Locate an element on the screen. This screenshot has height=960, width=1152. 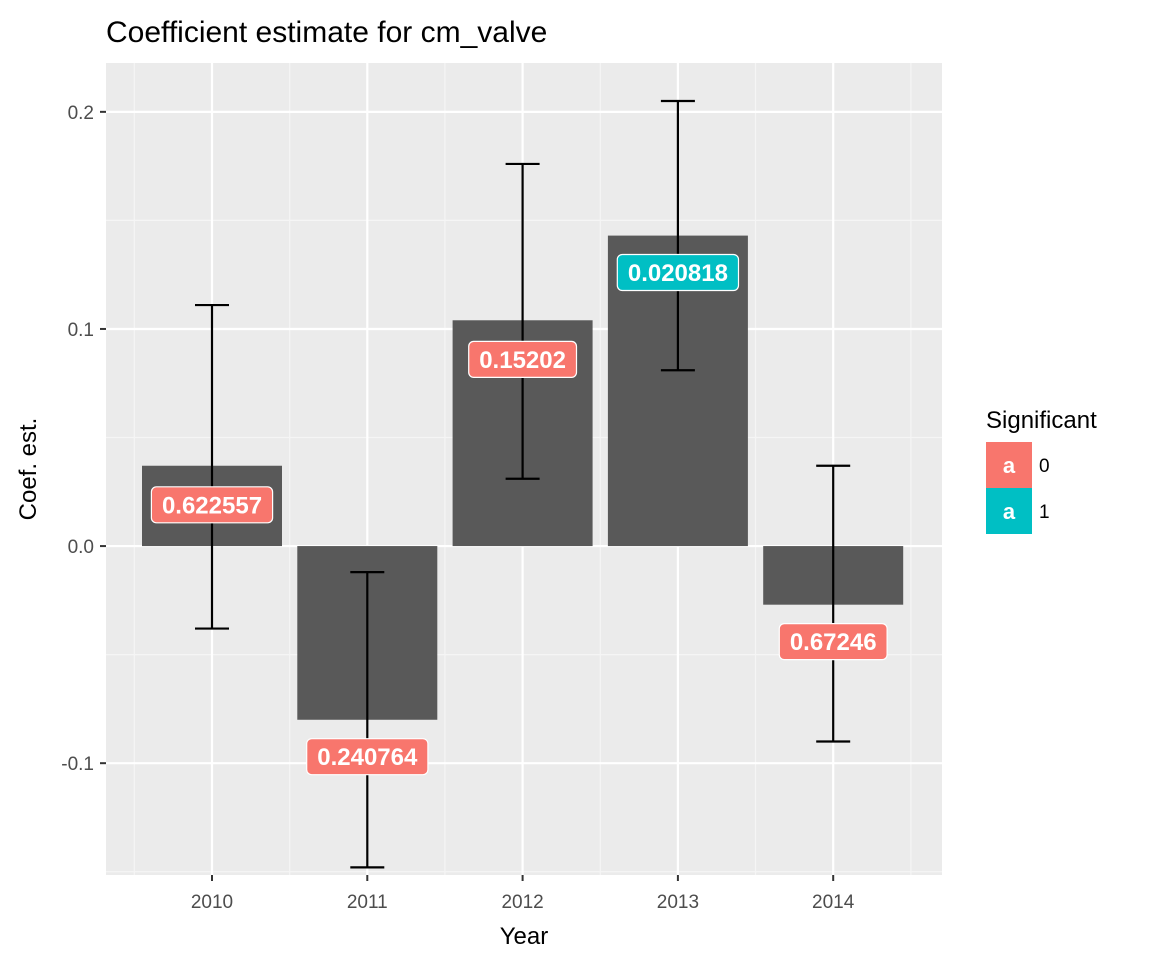
y-axis-title: Coef. est. is located at coordinates (28, 469).